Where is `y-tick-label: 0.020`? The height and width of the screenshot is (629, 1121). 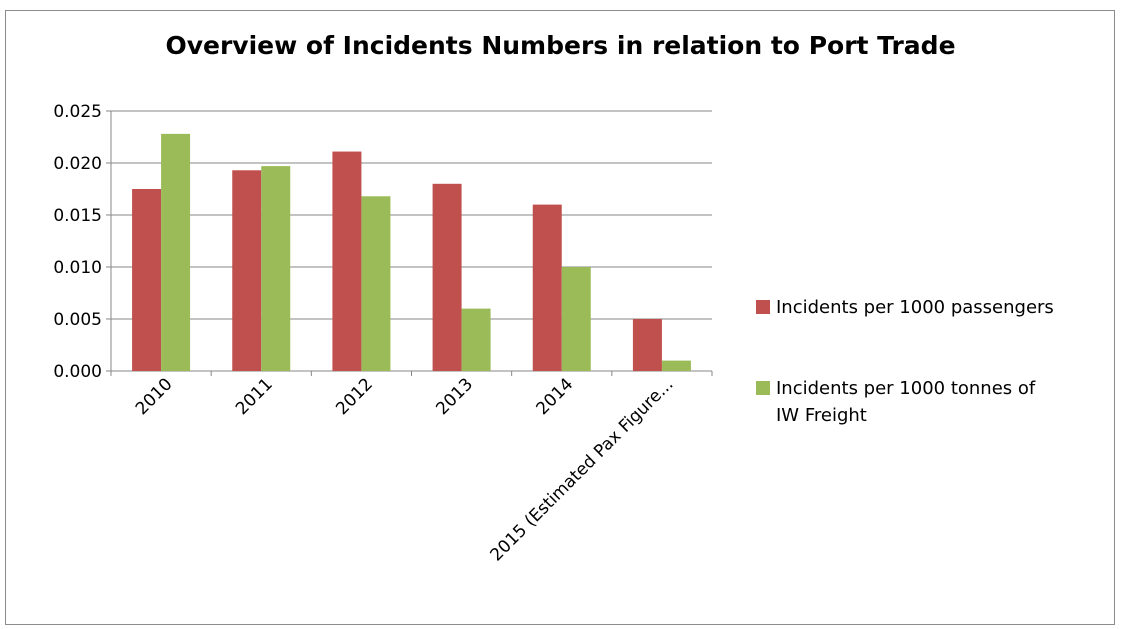 y-tick-label: 0.020 is located at coordinates (77, 164).